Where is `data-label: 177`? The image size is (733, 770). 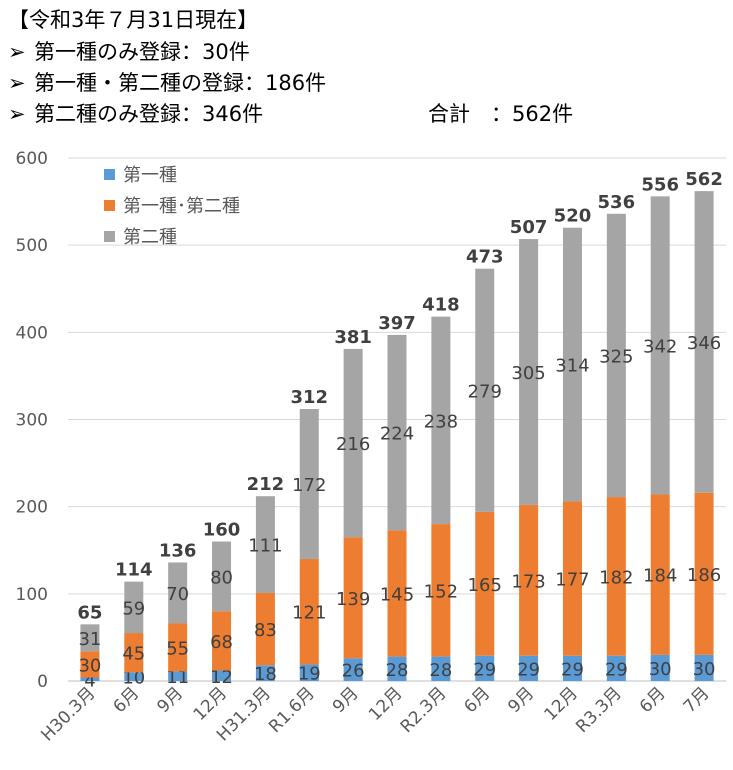 data-label: 177 is located at coordinates (572, 580).